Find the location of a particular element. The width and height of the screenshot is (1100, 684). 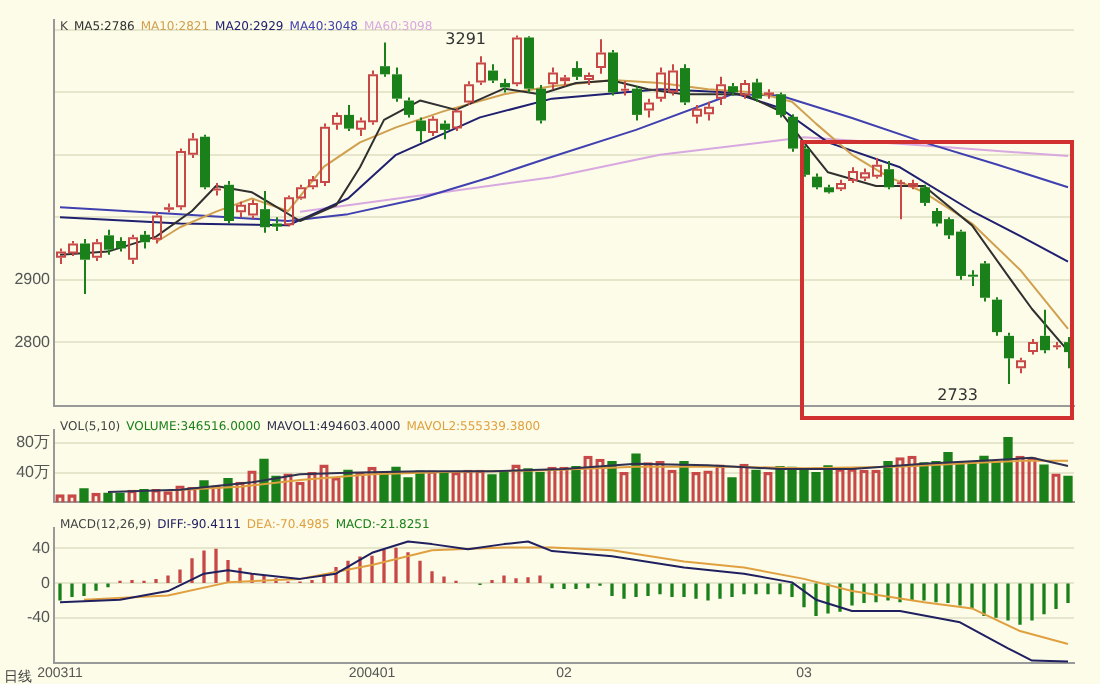

y-tick-label: 80万 is located at coordinates (33, 442).